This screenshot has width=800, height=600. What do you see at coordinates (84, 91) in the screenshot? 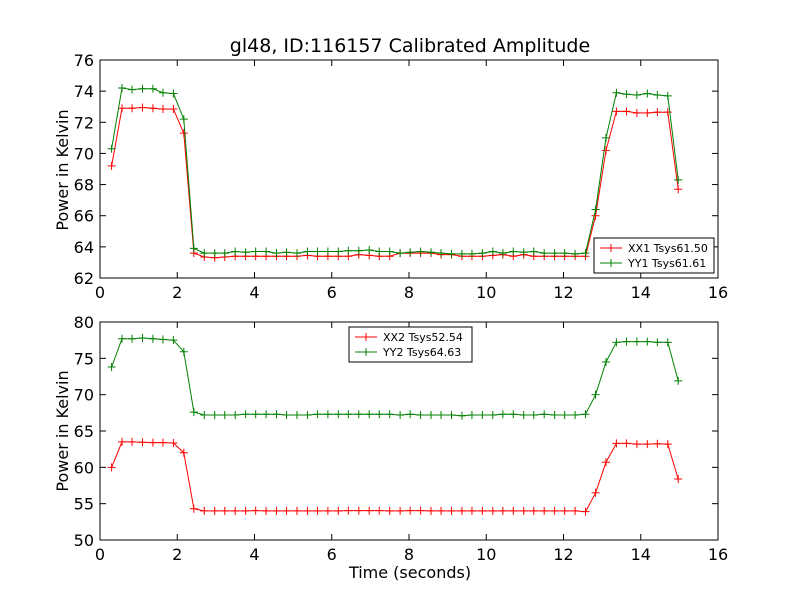
I see `y-tick-label: 74` at bounding box center [84, 91].